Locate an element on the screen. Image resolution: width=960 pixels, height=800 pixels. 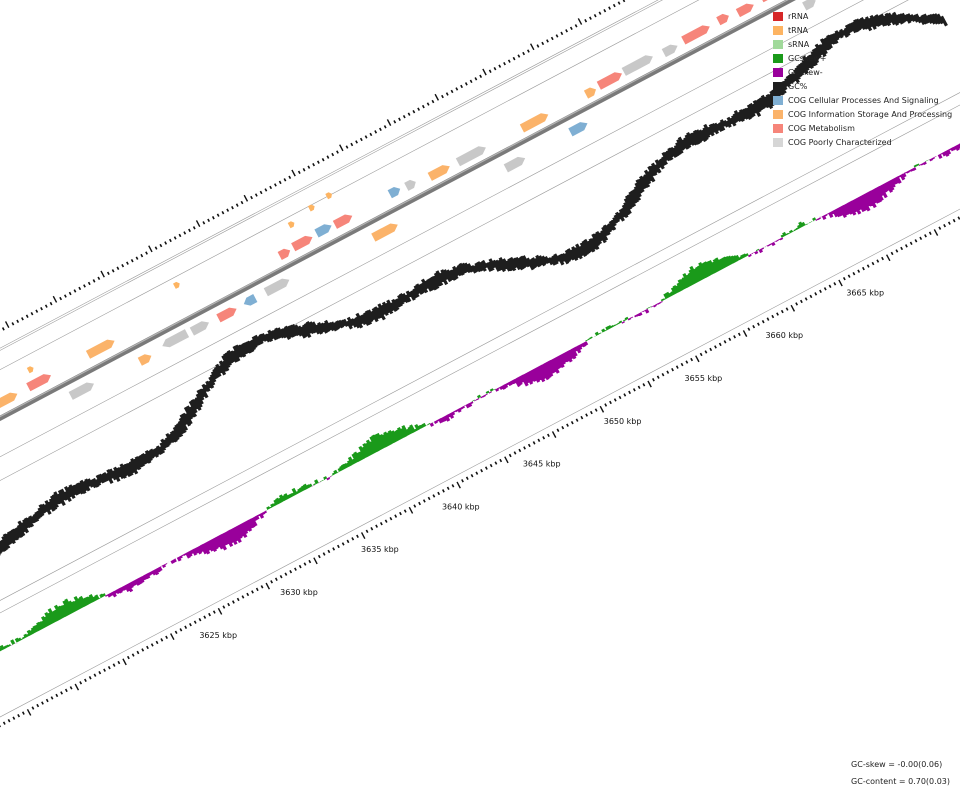
legend-label: COG Metabolism is located at coordinates (821, 128).